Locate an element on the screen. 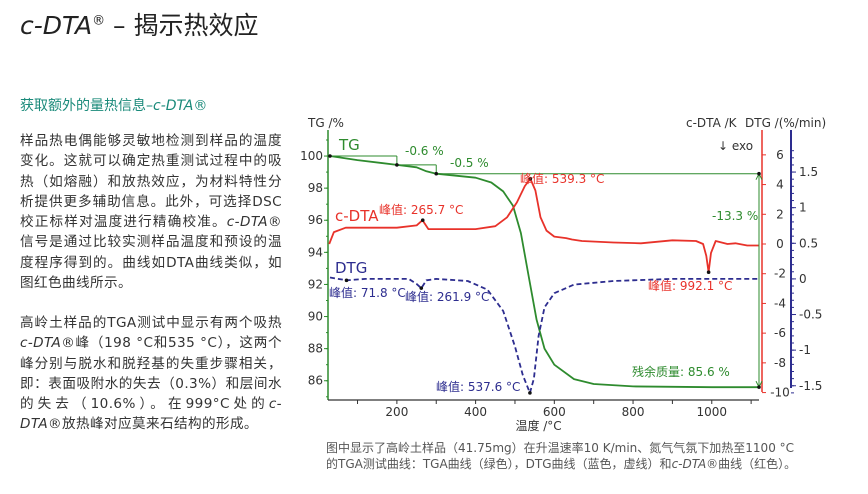 Image resolution: width=868 pixels, height=494 pixels. x-tick-label: 800 is located at coordinates (633, 412).